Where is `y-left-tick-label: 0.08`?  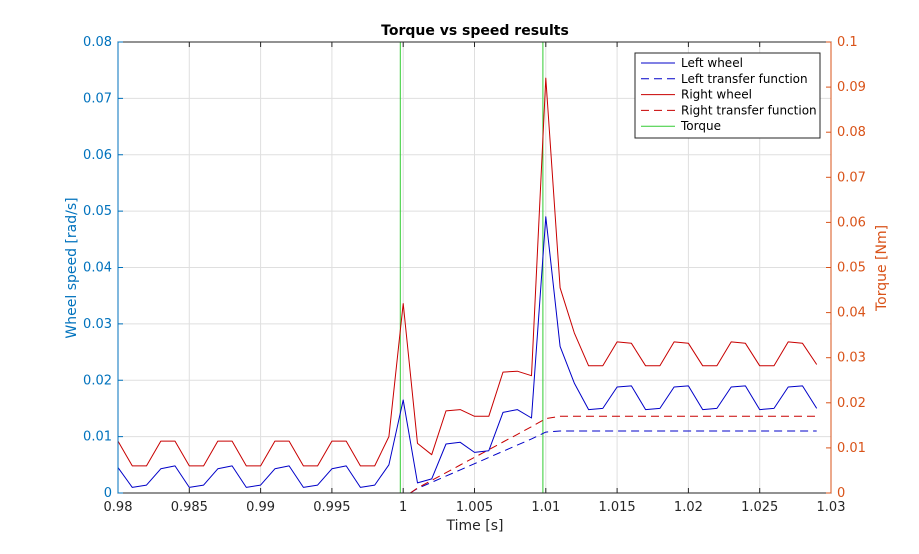 y-left-tick-label: 0.08 is located at coordinates (97, 42).